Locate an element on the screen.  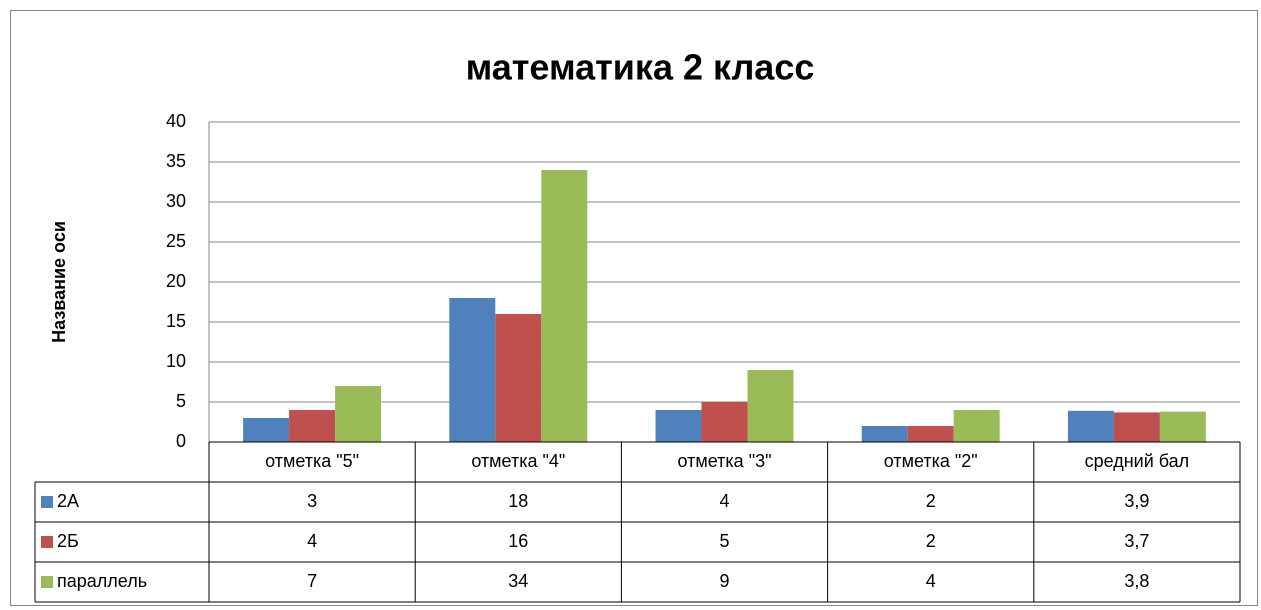
x-tick-label: отметка "4" is located at coordinates (518, 461).